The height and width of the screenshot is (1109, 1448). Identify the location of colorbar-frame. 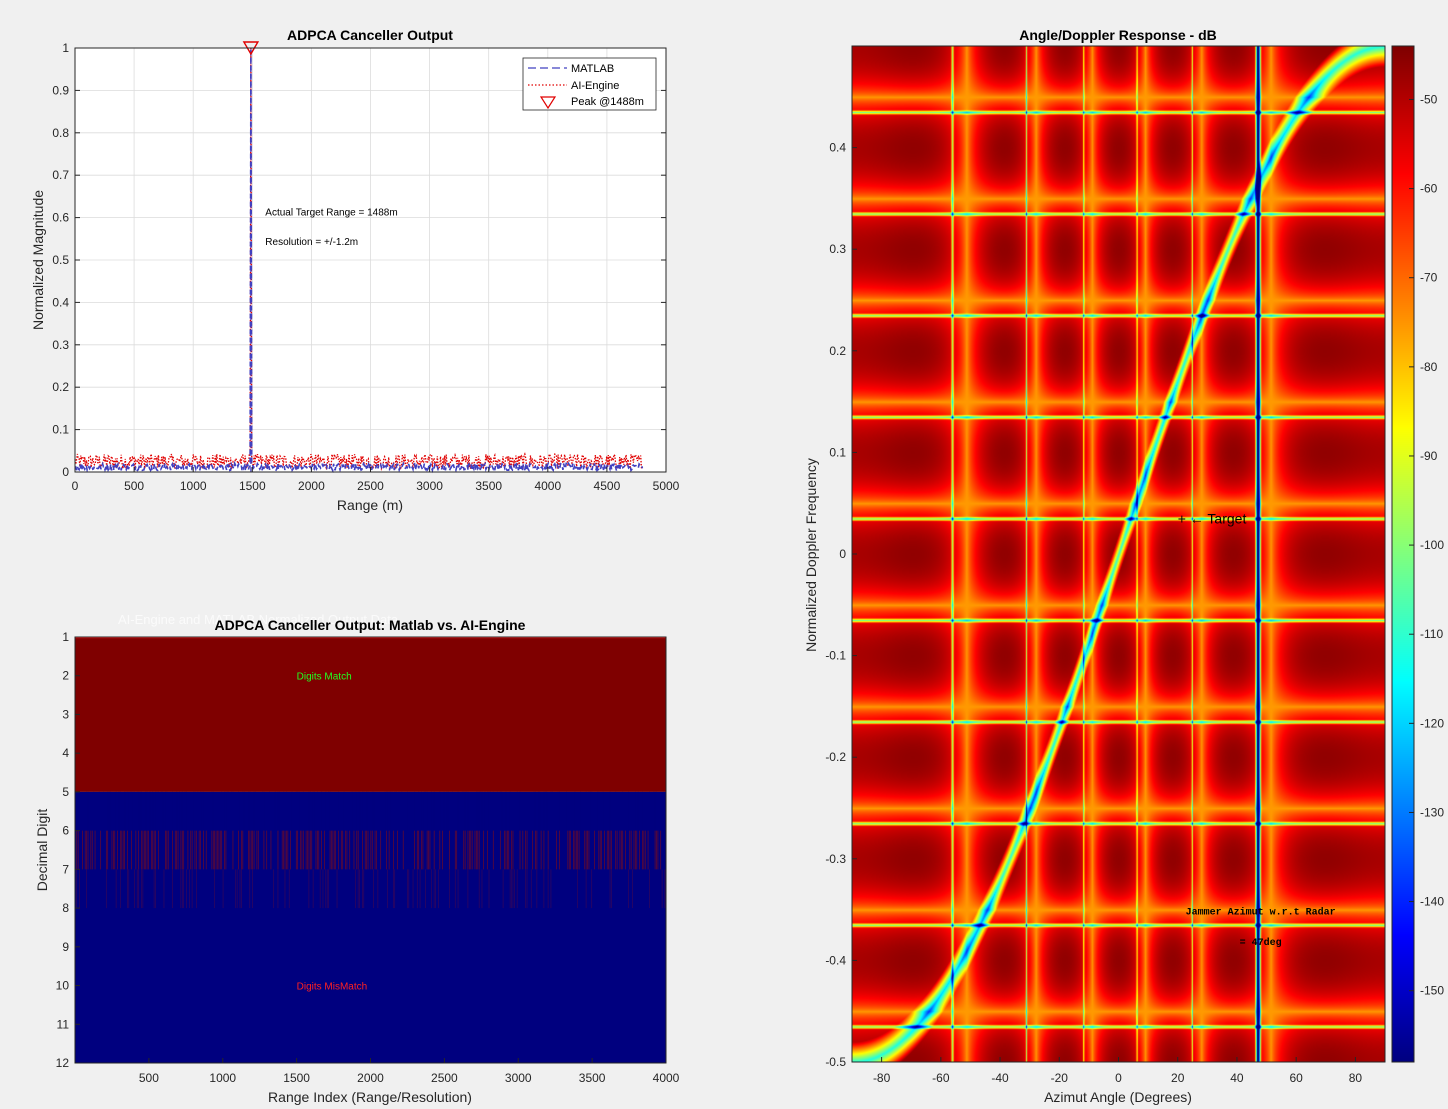
(1403, 554).